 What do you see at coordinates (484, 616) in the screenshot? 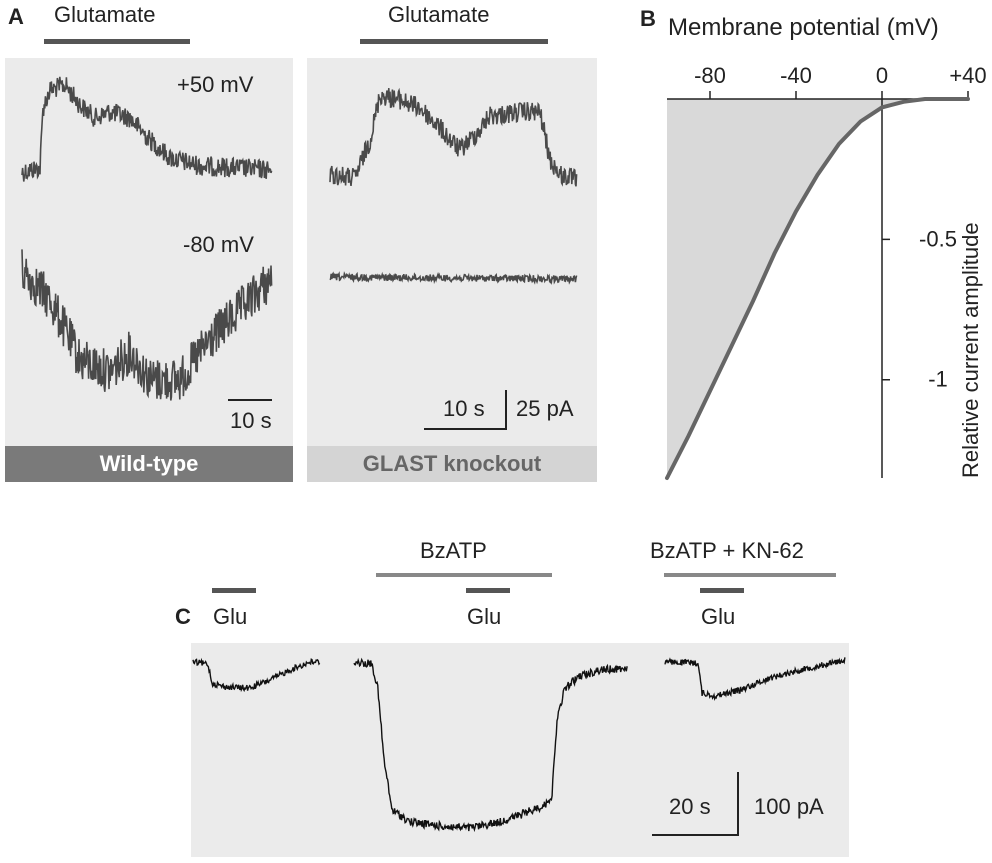
I see `c2-glu-label: Glu` at bounding box center [484, 616].